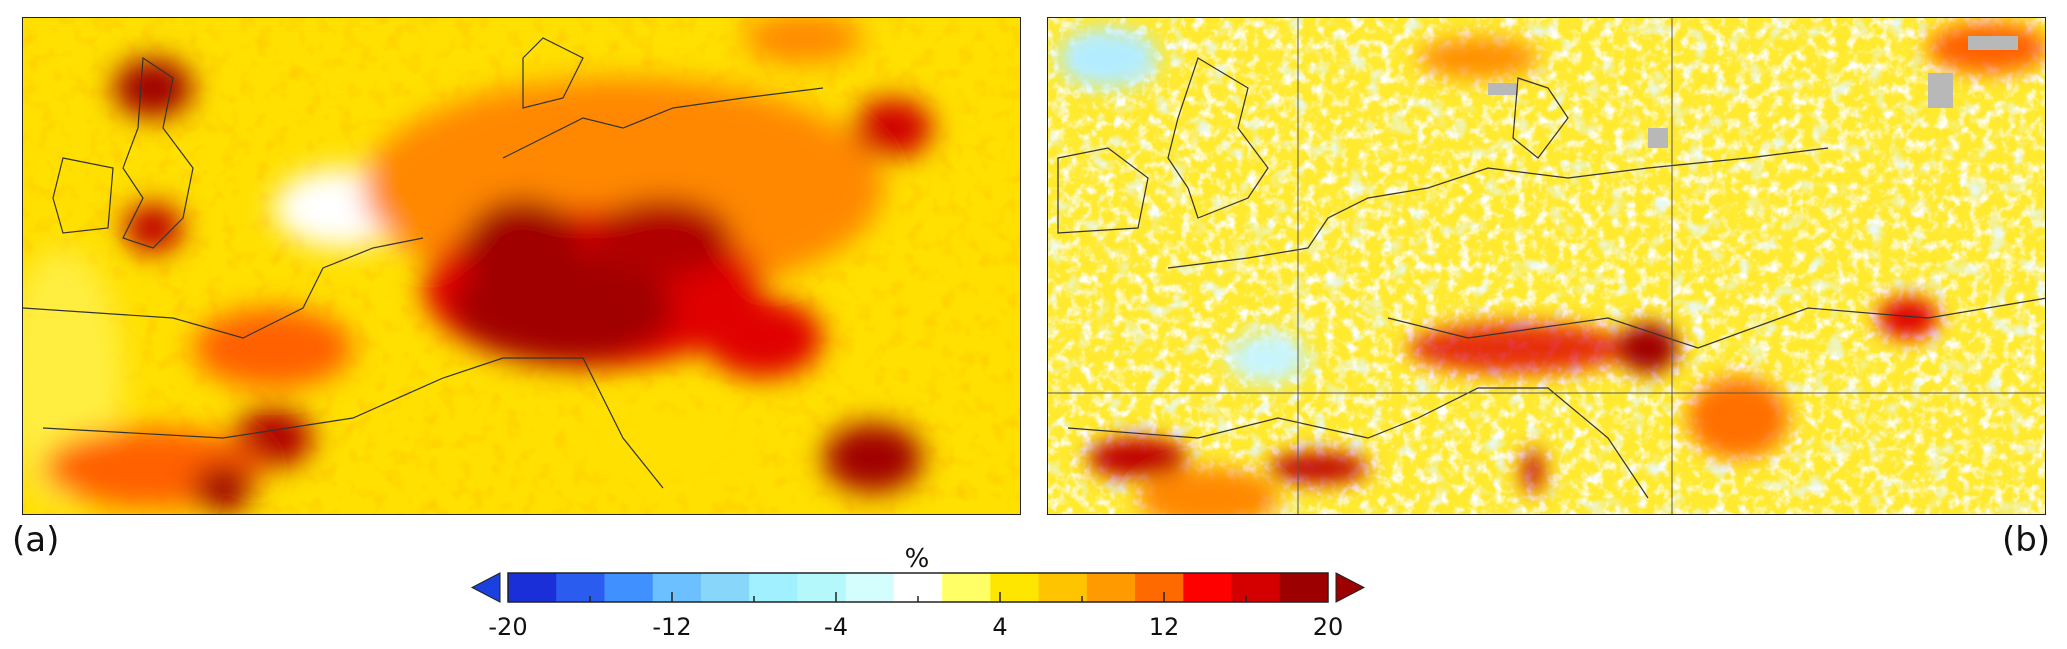 This screenshot has width=2067, height=649. Describe the element at coordinates (2026, 540) in the screenshot. I see `panel-label-b: (b)` at that location.